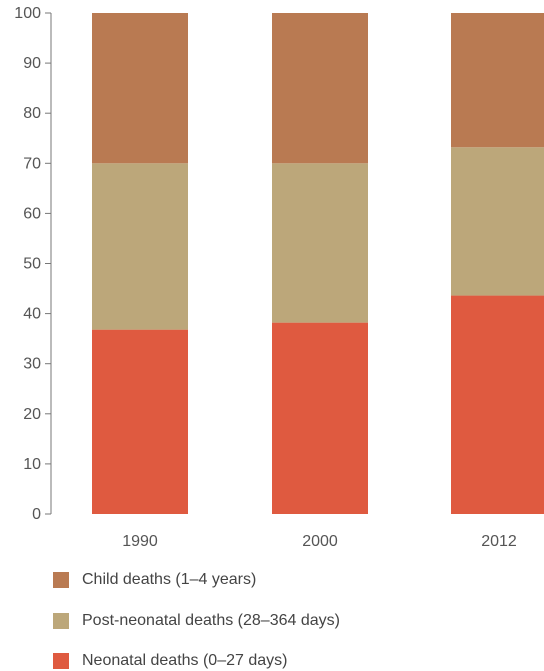  Describe the element at coordinates (32, 414) in the screenshot. I see `y-tick-label-20: 20` at that location.